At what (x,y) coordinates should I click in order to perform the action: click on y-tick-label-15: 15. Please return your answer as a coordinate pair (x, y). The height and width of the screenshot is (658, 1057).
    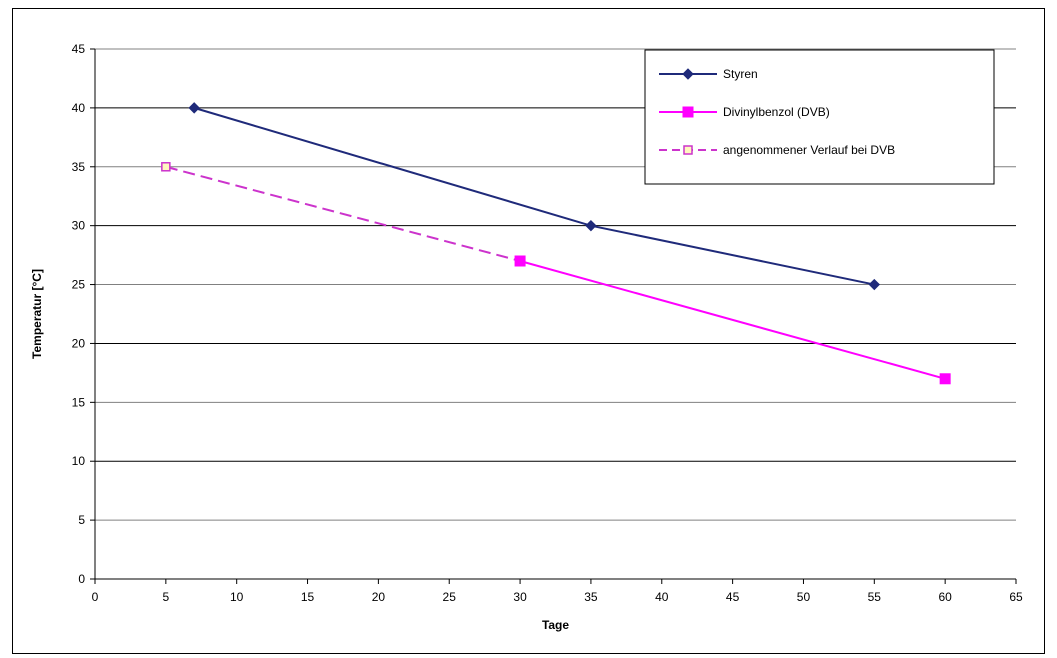
    Looking at the image, I should click on (79, 402).